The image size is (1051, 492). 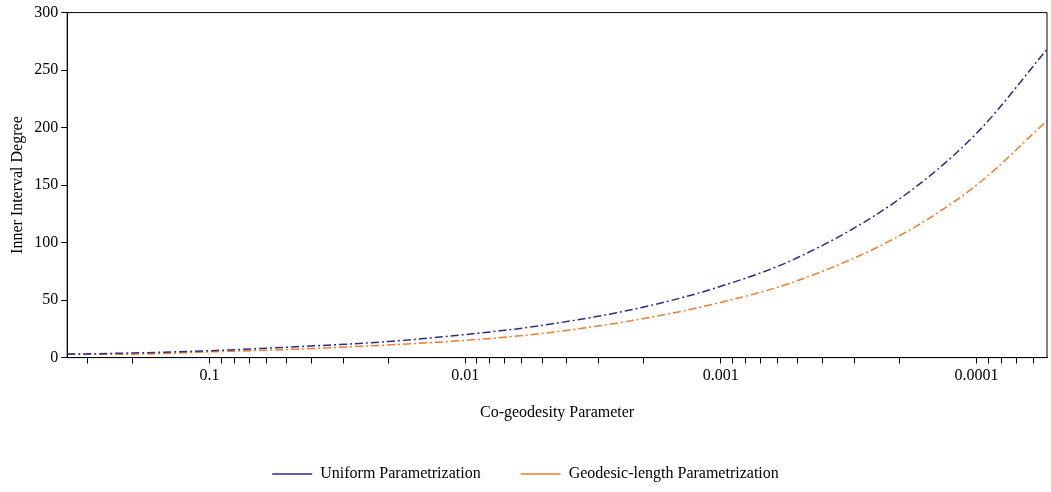 I want to click on y-tick-label: 0, so click(x=54, y=356).